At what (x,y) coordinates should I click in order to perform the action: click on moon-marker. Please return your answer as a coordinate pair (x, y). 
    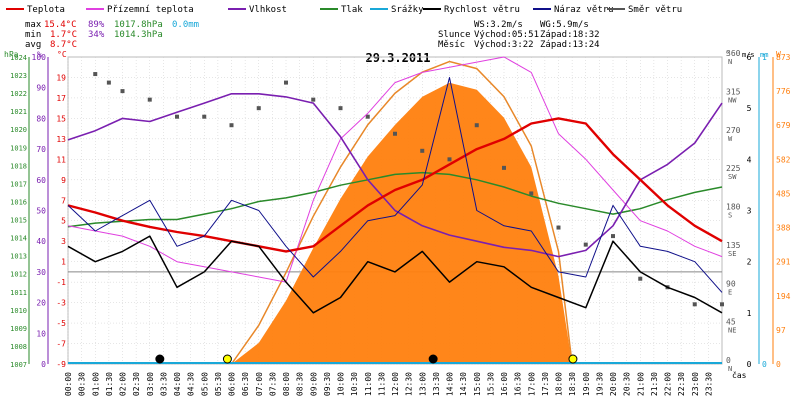
    Looking at the image, I should click on (160, 359).